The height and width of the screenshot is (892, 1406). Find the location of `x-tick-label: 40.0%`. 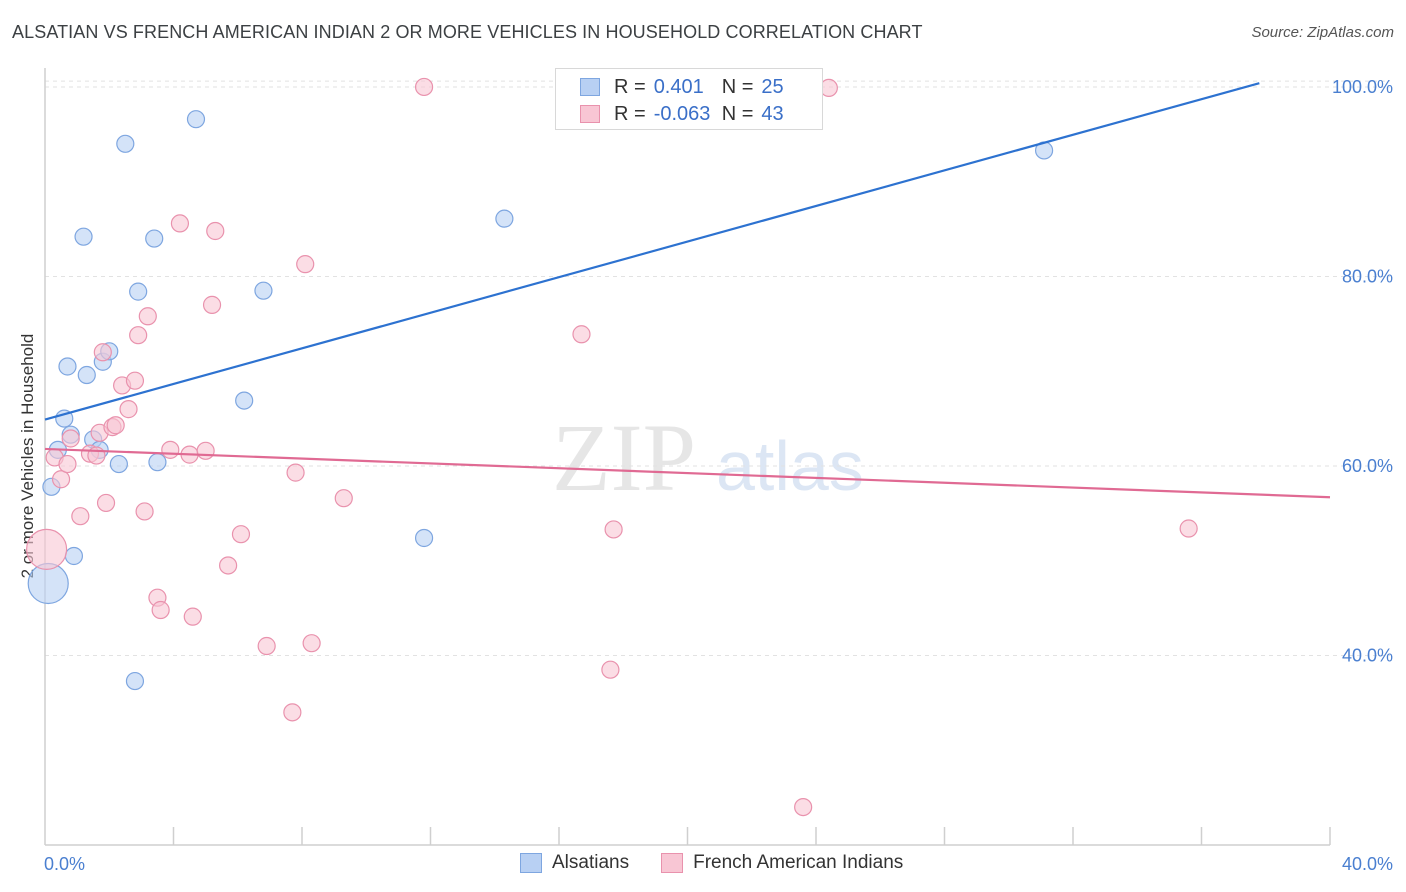

x-tick-label: 40.0% is located at coordinates (1367, 864).